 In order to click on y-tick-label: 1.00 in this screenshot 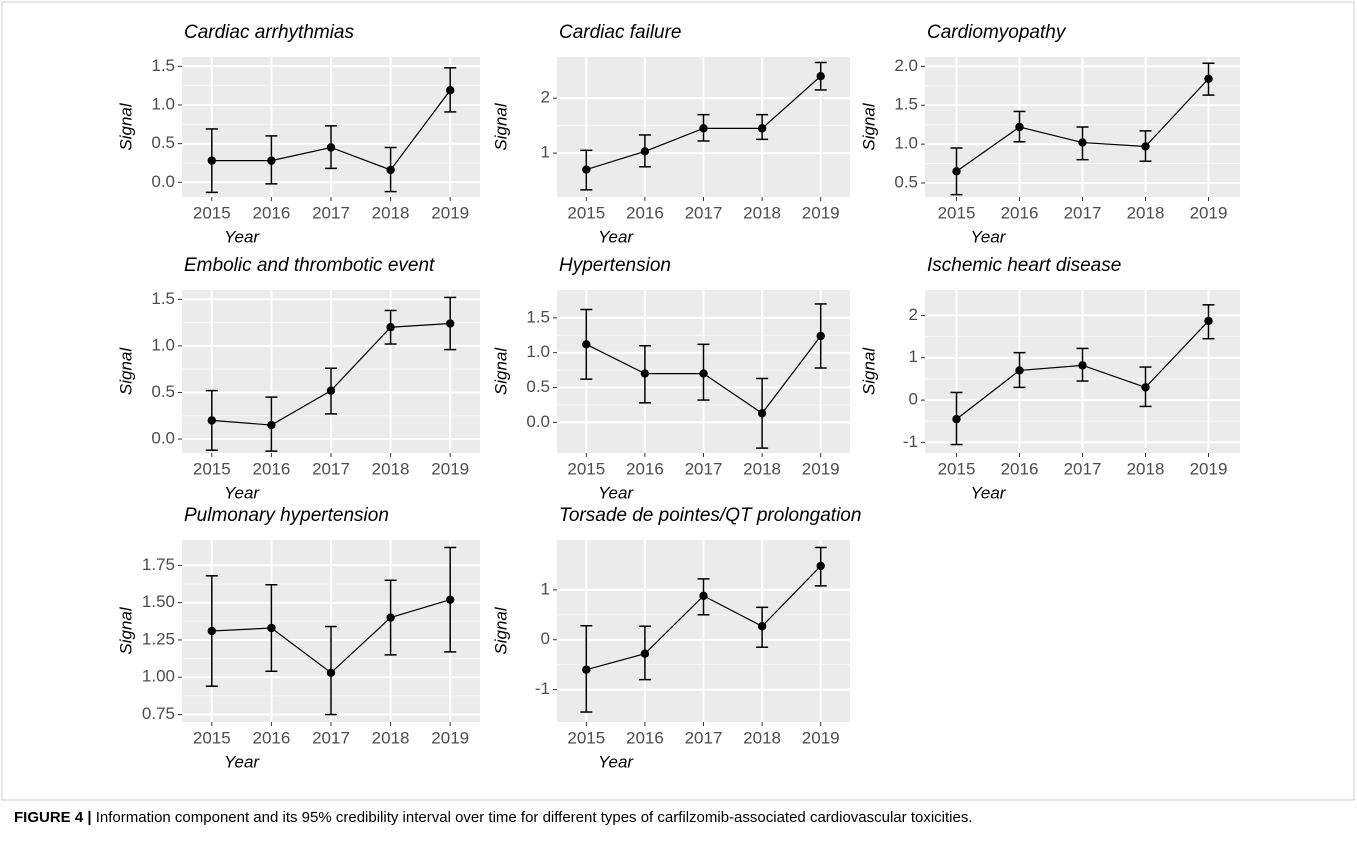, I will do `click(158, 676)`.